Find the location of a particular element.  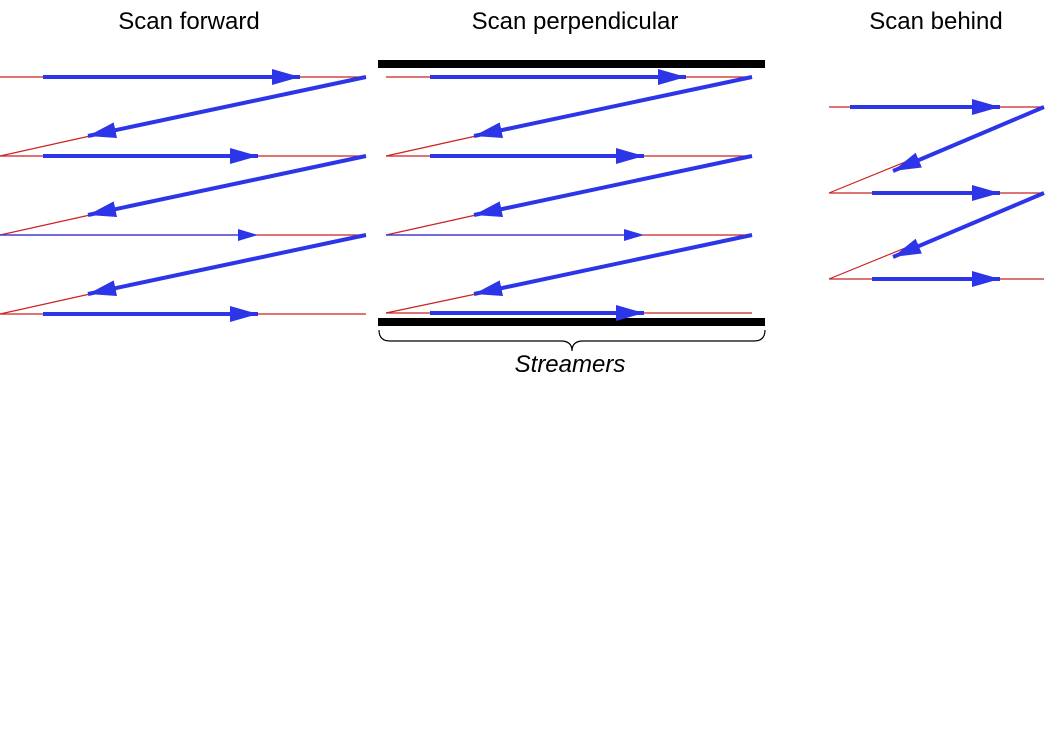

panel-title-scan-forward: Scan forward is located at coordinates (188, 21).